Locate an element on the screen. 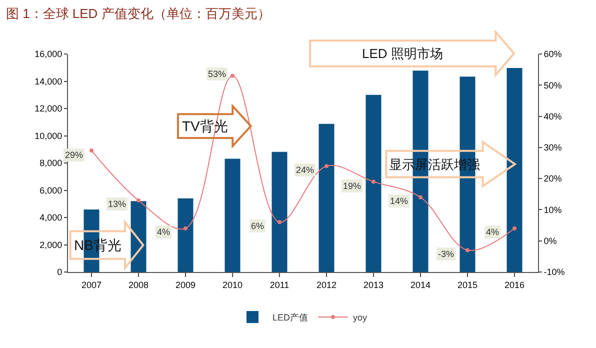  data-label: 53% is located at coordinates (217, 74).